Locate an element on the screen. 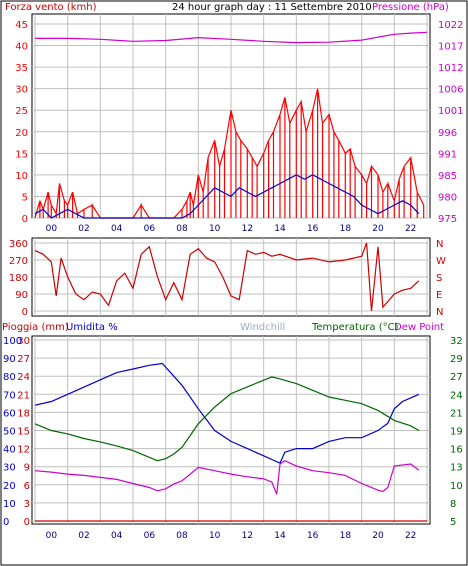 The image size is (468, 566). y-tick-label-temperature: 10 is located at coordinates (456, 486).